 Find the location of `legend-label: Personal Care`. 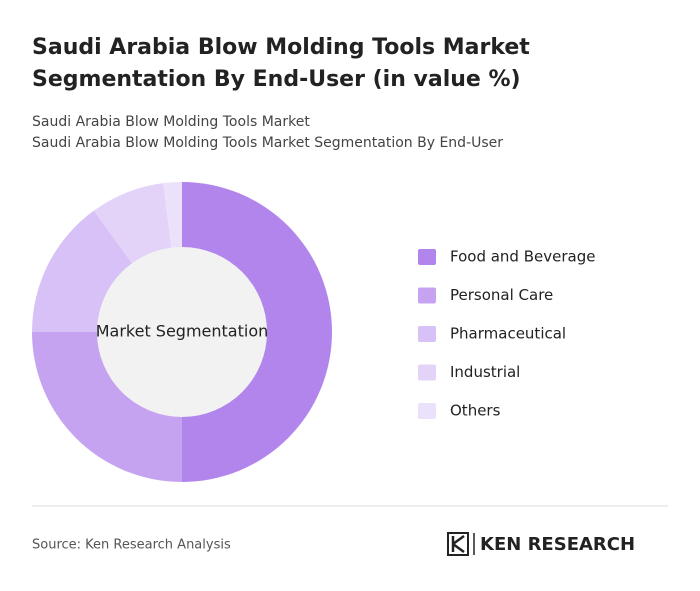

legend-label: Personal Care is located at coordinates (501, 295).